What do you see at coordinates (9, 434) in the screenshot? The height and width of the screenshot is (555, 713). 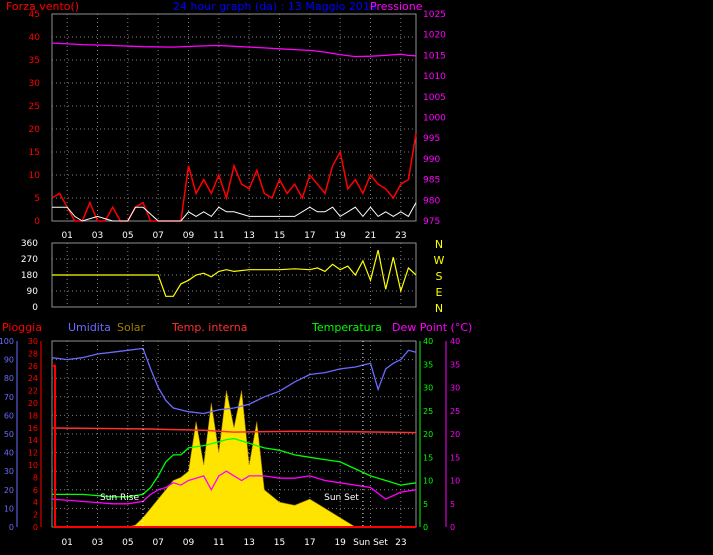 I see `humidity-axis-tick: 50` at bounding box center [9, 434].